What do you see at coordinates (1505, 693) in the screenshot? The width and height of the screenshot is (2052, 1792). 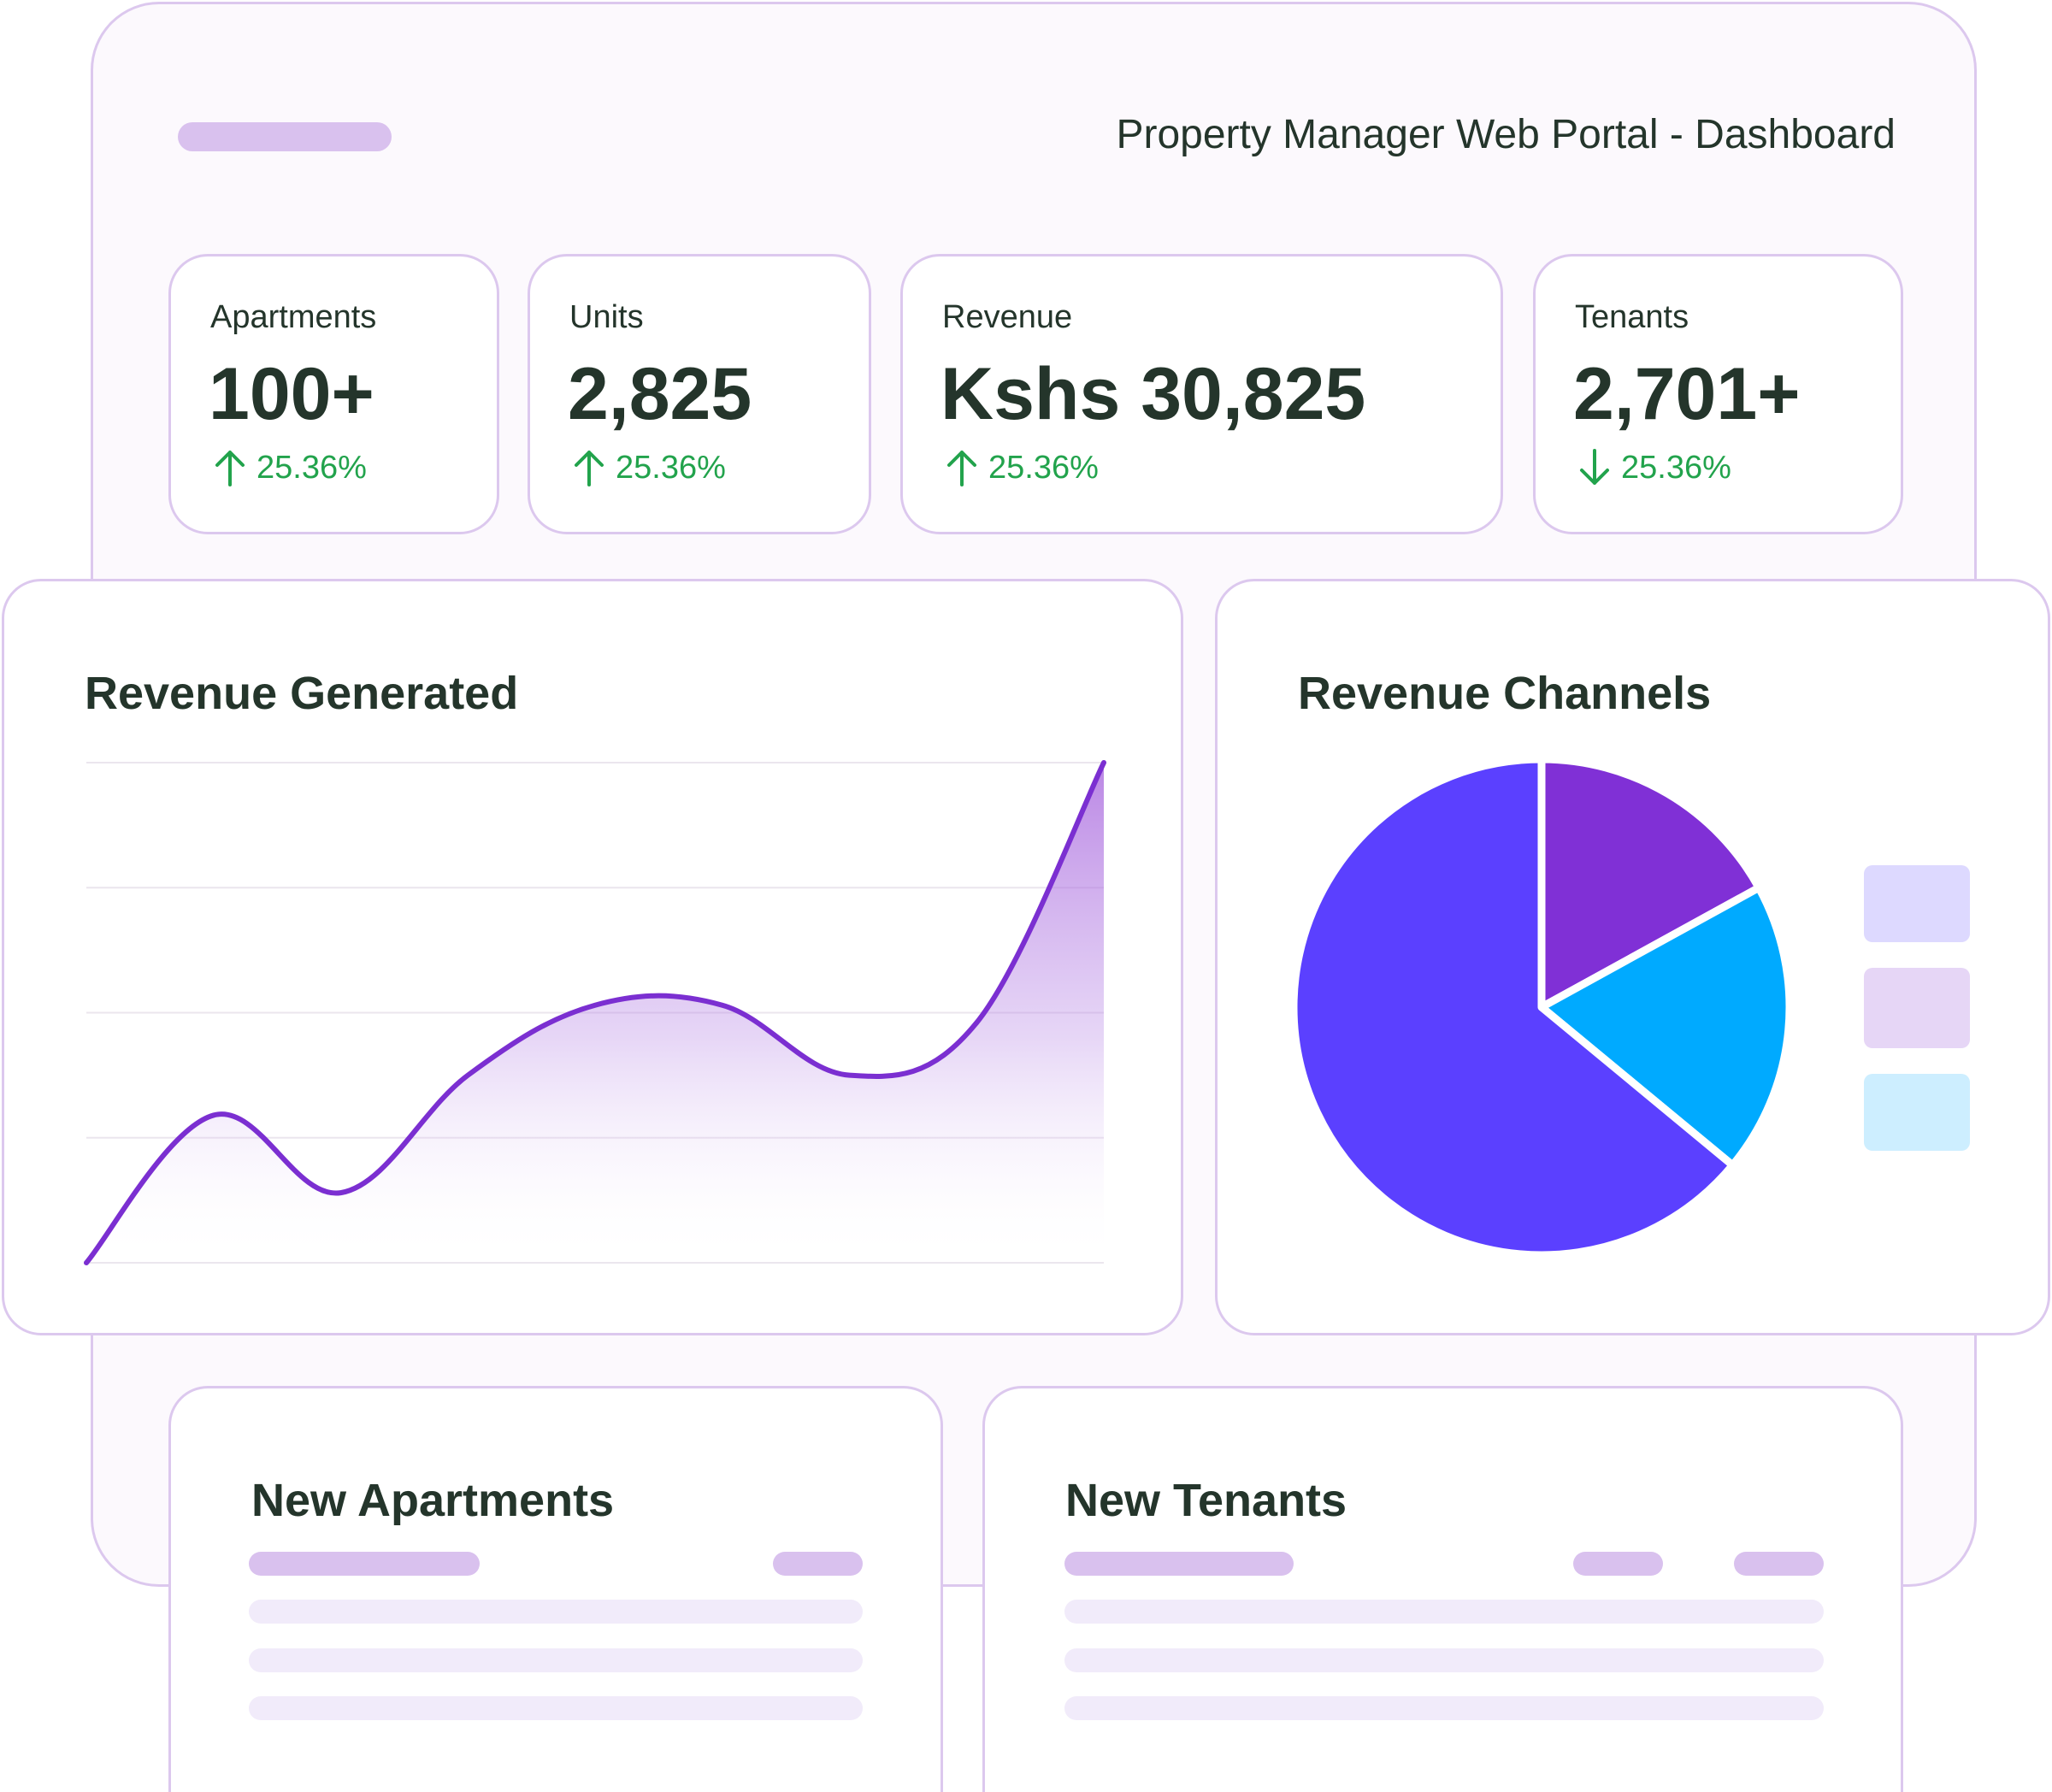 I see `panel-title: Revenue Channels` at bounding box center [1505, 693].